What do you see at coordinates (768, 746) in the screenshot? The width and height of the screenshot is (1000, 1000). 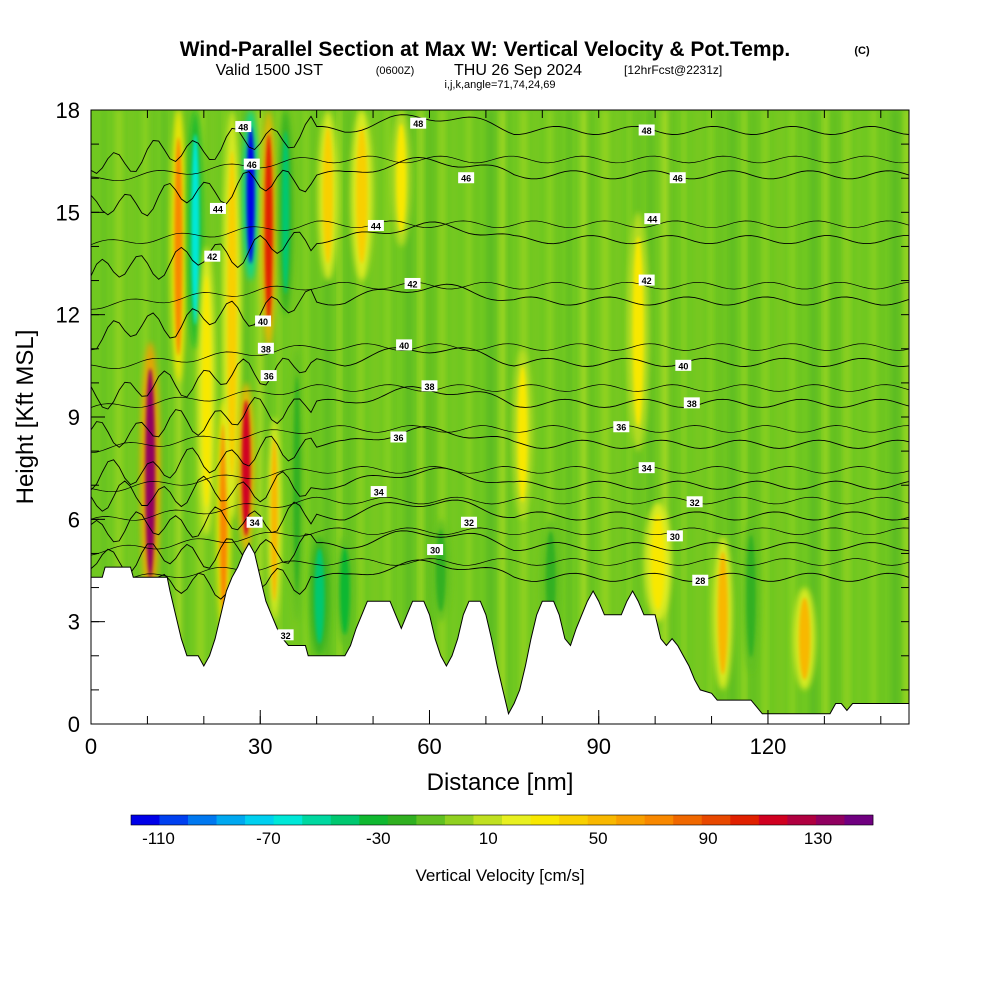 I see `x-tick-label: 120` at bounding box center [768, 746].